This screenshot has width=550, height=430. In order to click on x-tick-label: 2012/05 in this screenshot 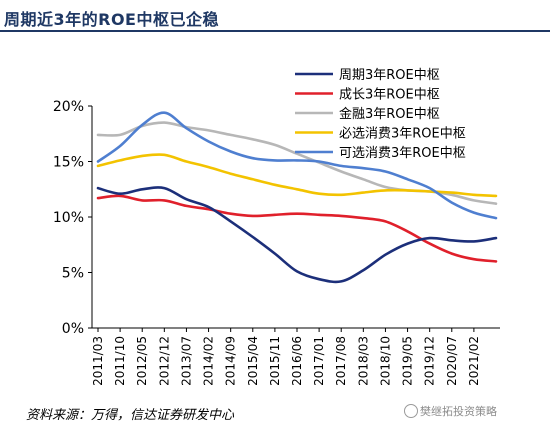, I will do `click(142, 361)`.